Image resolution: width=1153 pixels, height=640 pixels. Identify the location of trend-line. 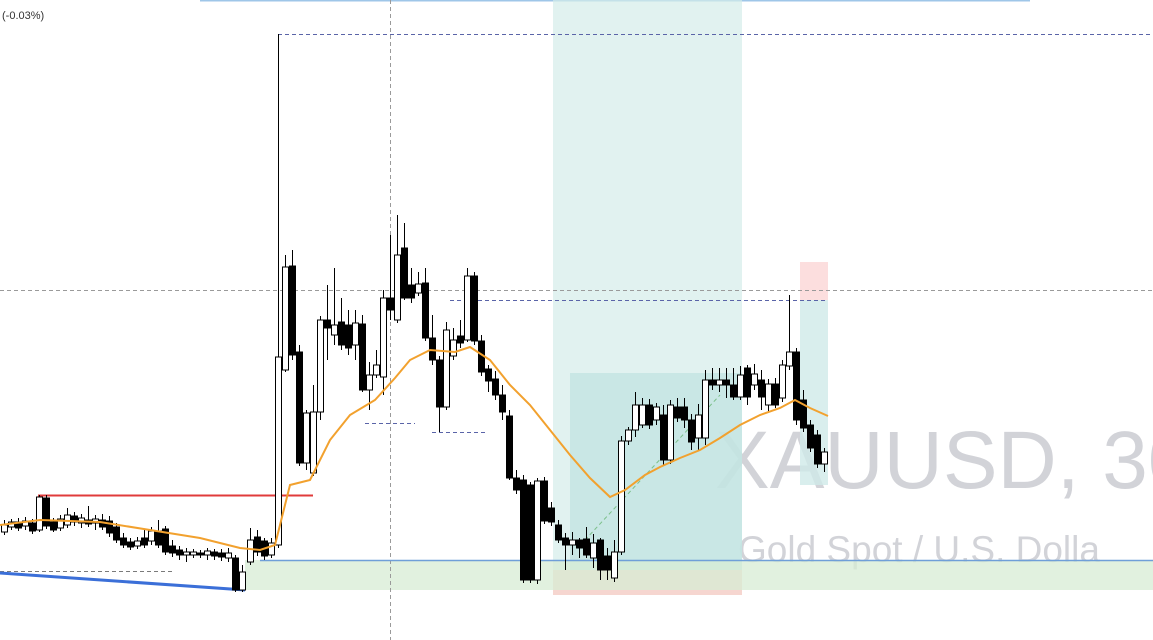
(652, 467).